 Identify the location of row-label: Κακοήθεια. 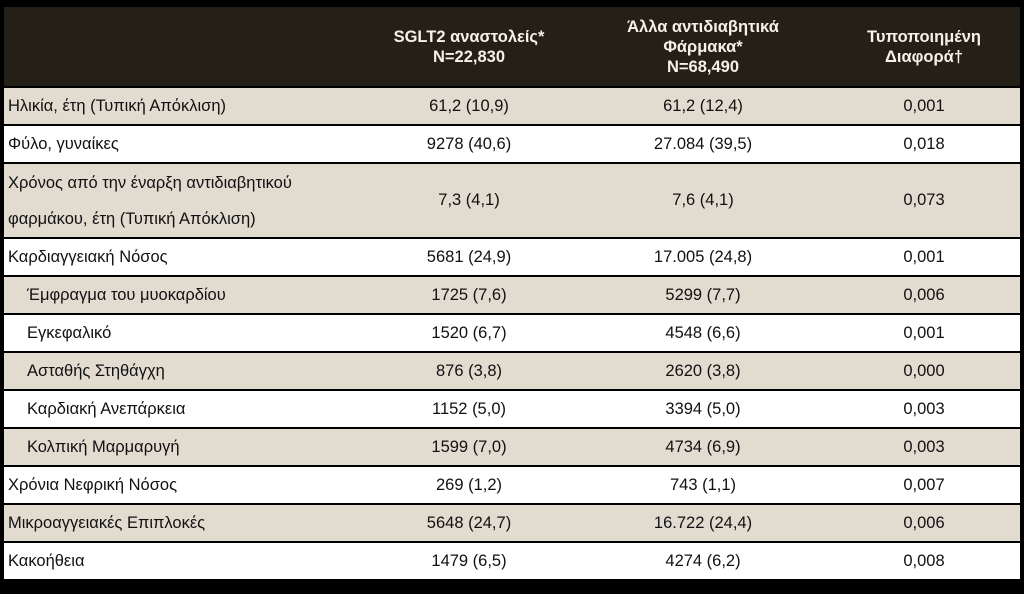
(182, 560).